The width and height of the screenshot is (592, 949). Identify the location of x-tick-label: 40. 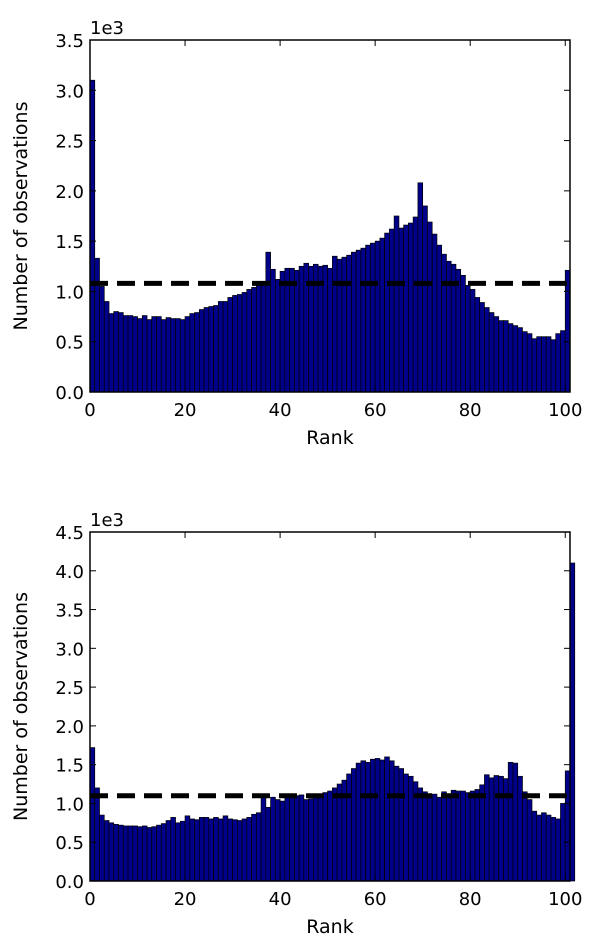
(280, 899).